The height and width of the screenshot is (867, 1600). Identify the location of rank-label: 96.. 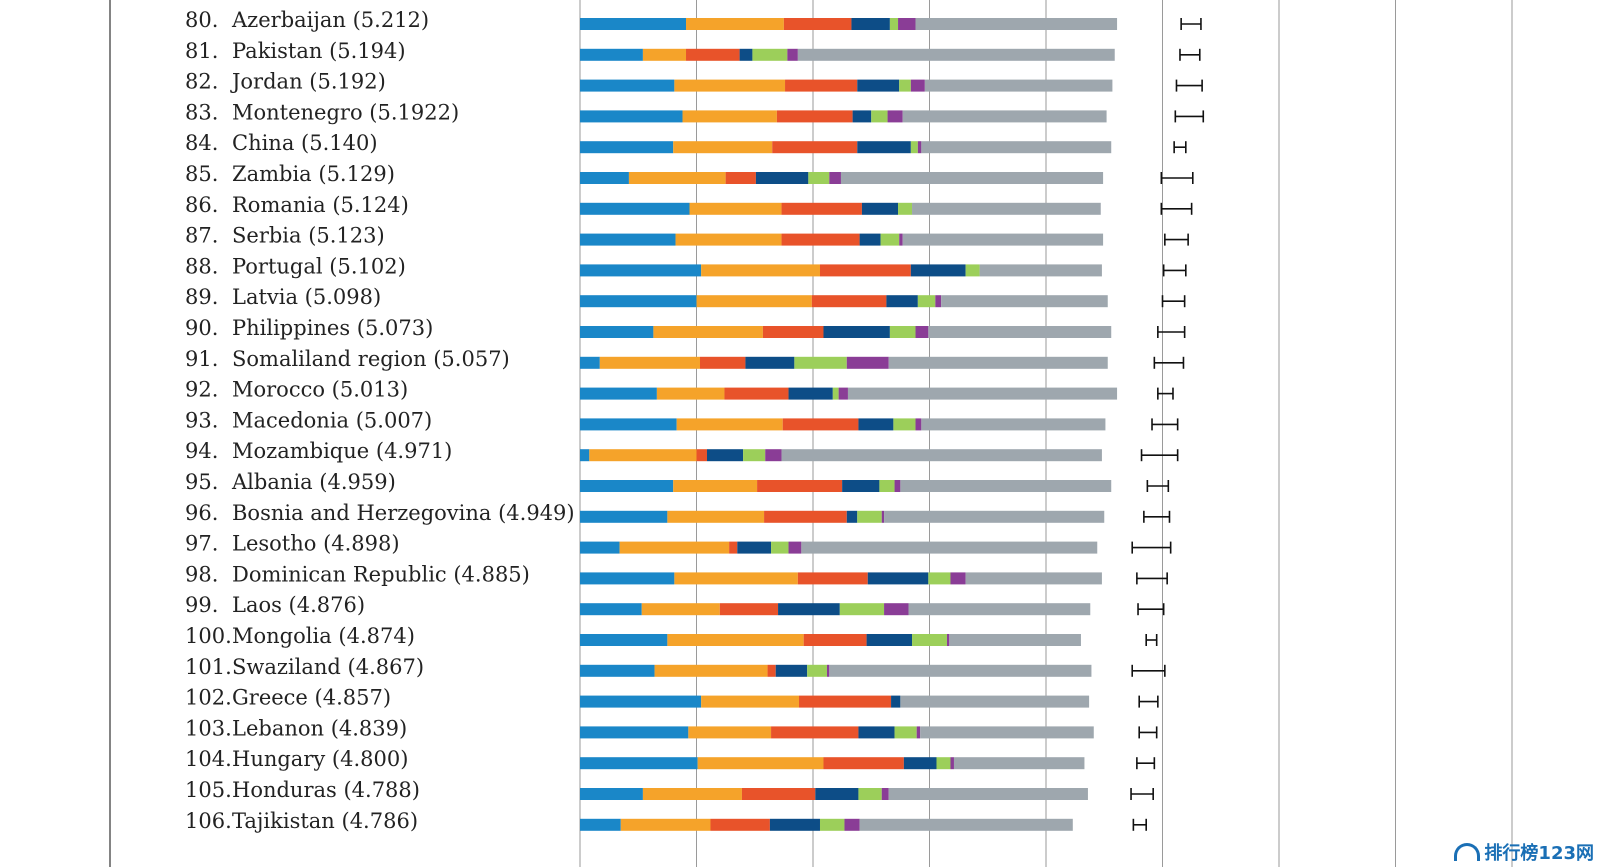
(201, 513).